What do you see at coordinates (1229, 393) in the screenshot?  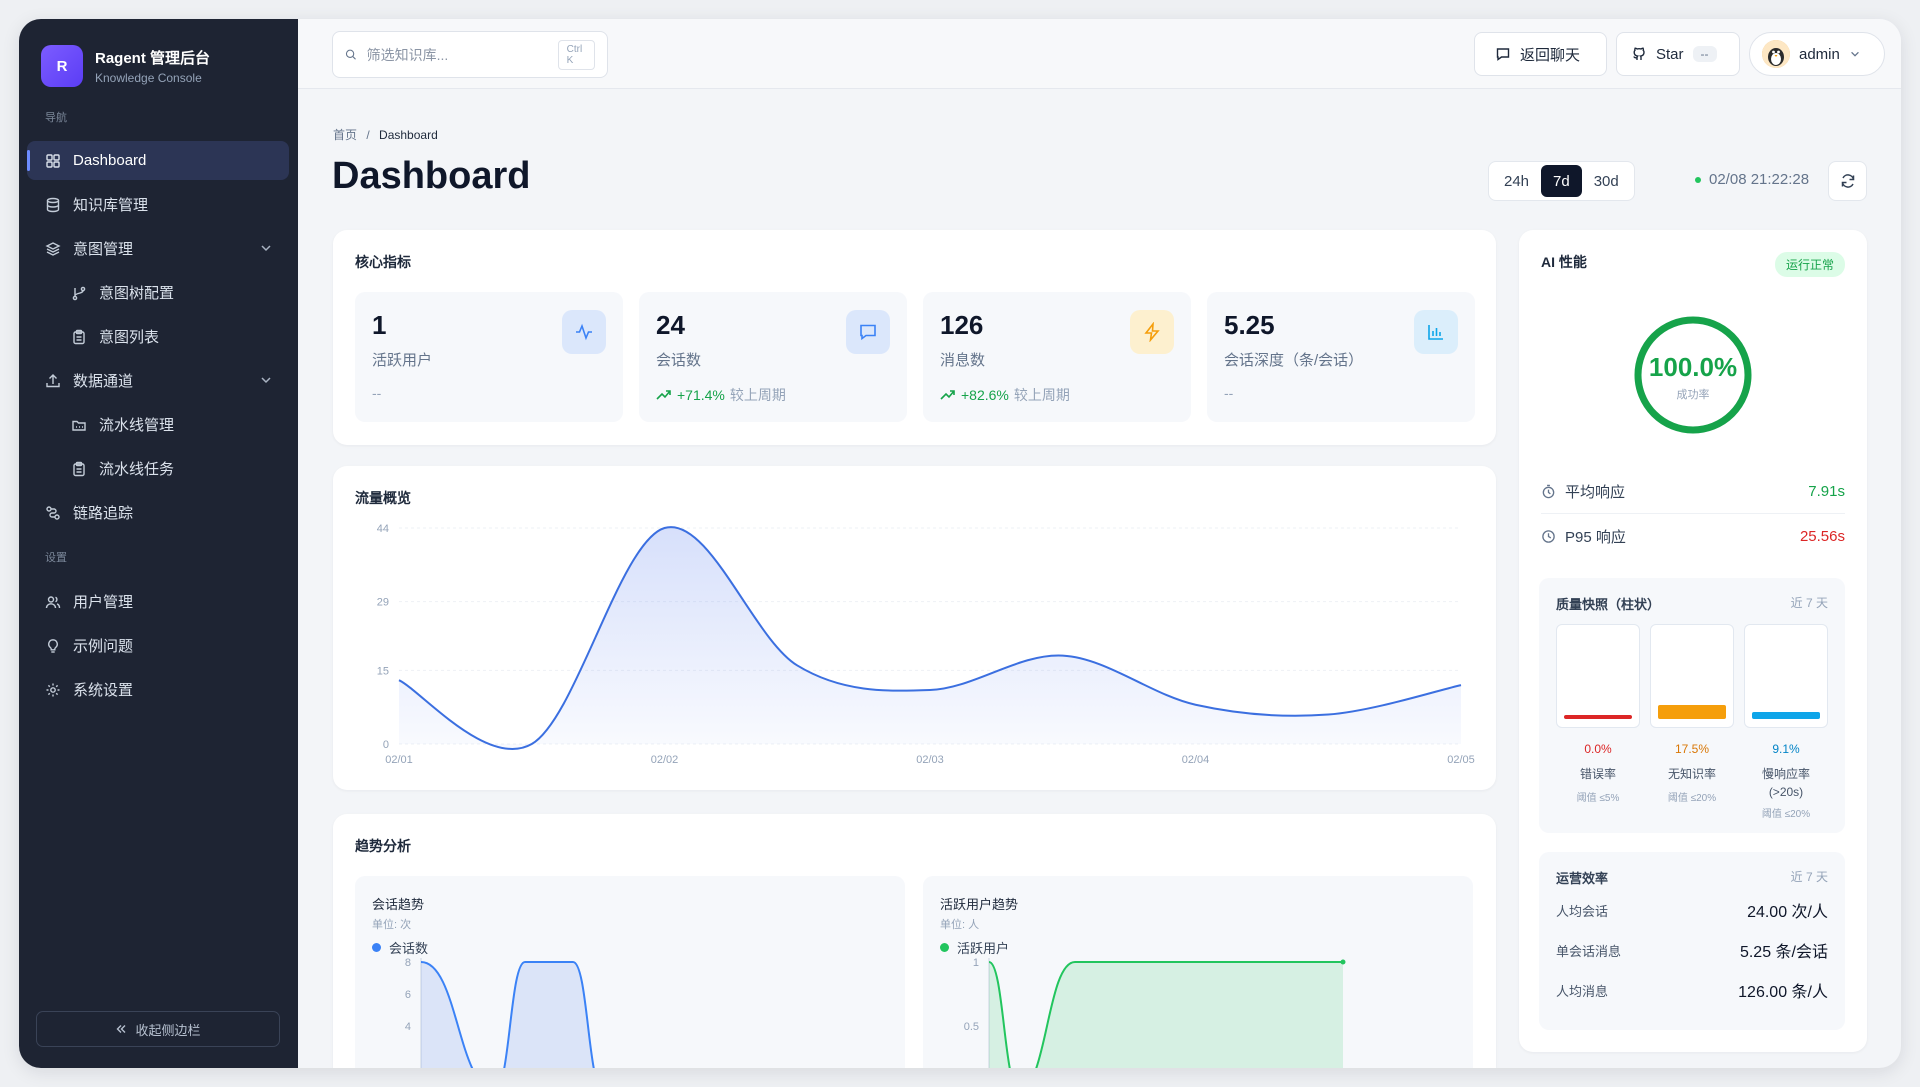 I see `metric-foot-text: --` at bounding box center [1229, 393].